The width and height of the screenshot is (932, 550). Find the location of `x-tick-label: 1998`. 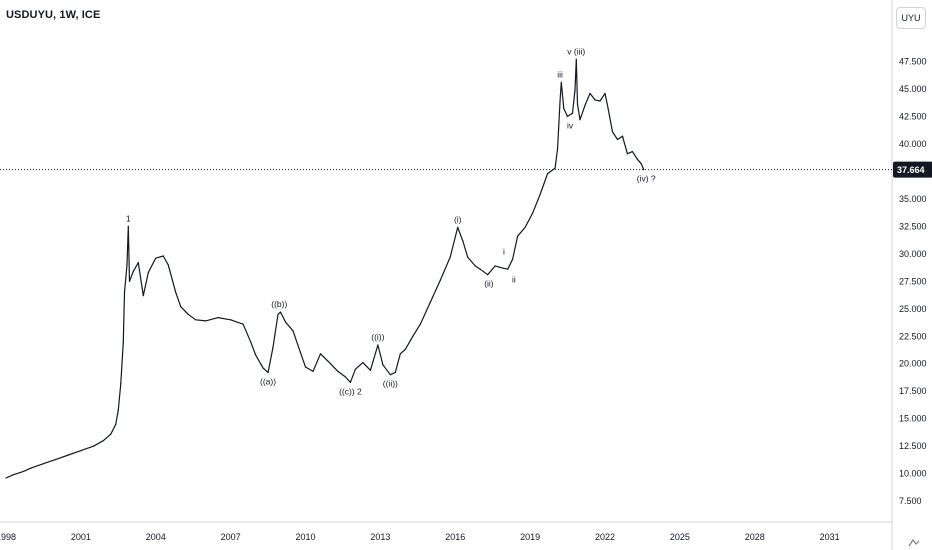

x-tick-label: 1998 is located at coordinates (8, 537).